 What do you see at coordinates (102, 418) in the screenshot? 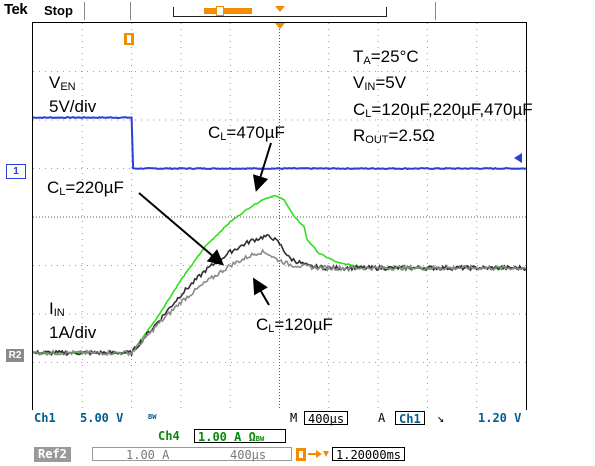
I see `ch1-scale: 5.00 V` at bounding box center [102, 418].